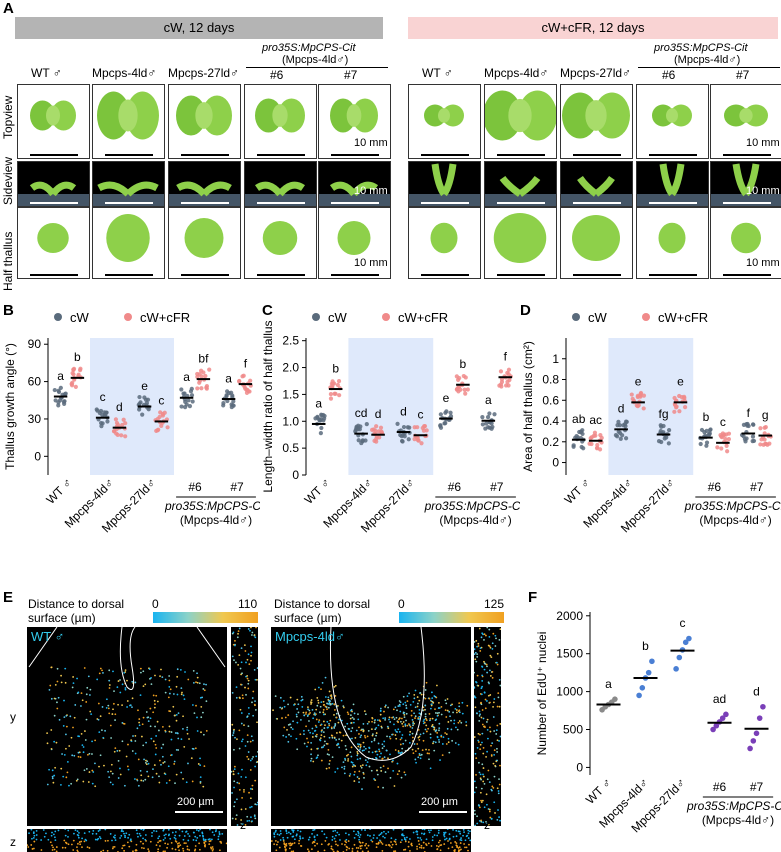 Image resolution: width=781 pixels, height=852 pixels. Describe the element at coordinates (487, 825) in the screenshot. I see `axis-z-label-right-zy: z` at that location.